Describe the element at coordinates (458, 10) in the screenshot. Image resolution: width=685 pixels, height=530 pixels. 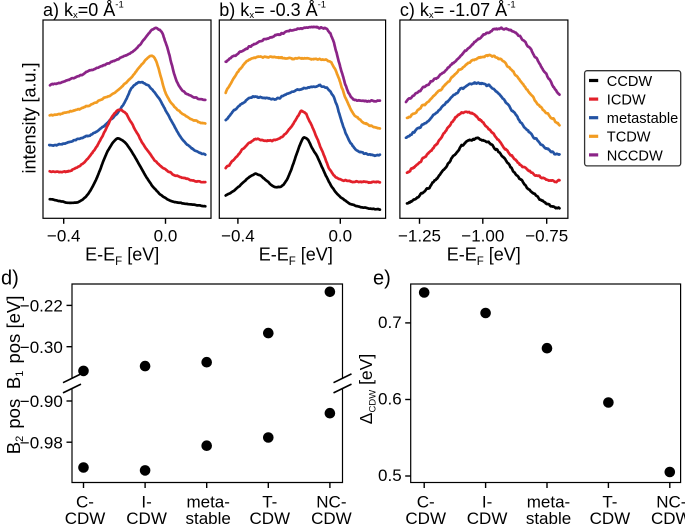
I see `svg-text: c) kx= -1.07 Å-1` at that location.